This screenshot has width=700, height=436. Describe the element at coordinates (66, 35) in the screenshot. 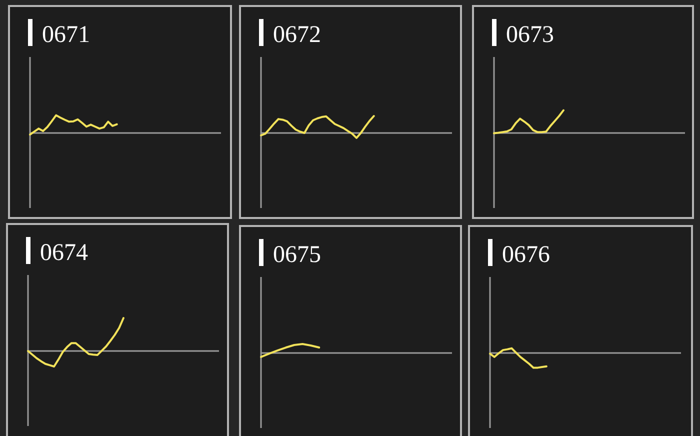

I see `chart-title: 0671` at that location.